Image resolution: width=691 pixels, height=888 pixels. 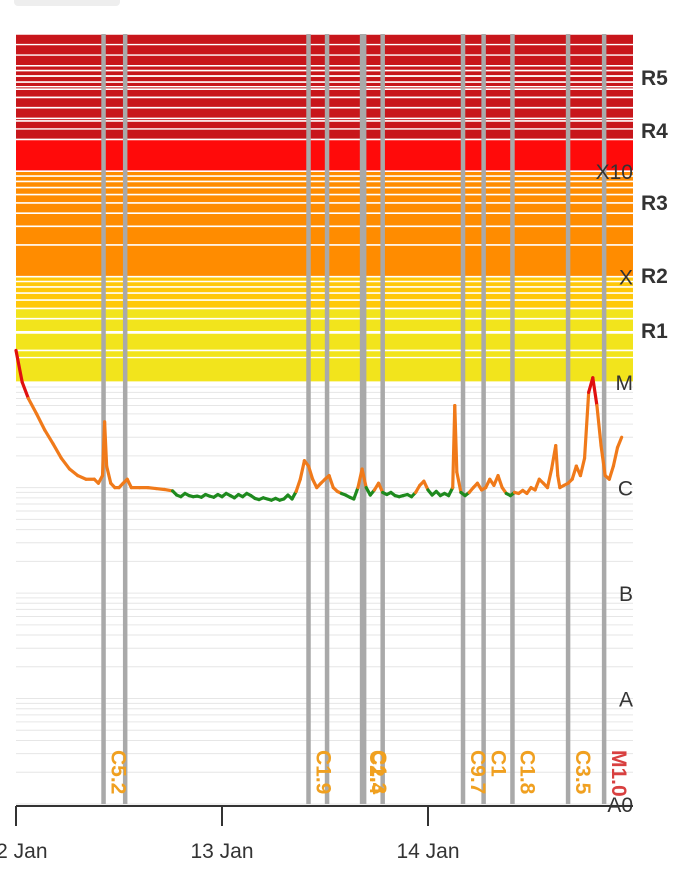 I want to click on flare-labels: C5.2 C1.9 C2.4C1.3 C9.7C1 C1.8 C3.5 M1.0, so click(x=369, y=773).